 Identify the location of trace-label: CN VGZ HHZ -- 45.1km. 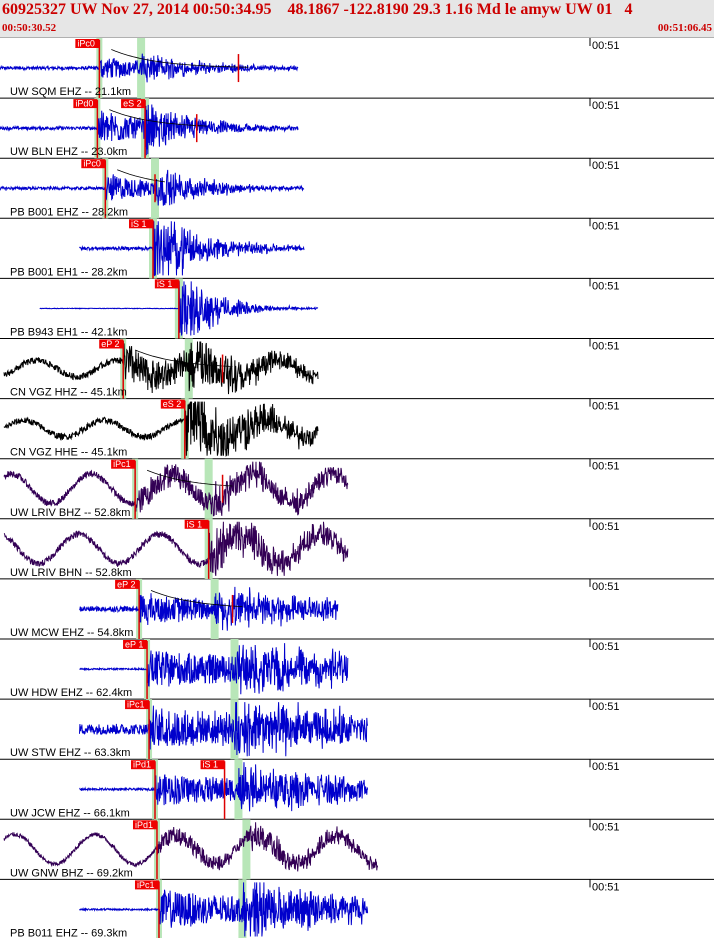
(68, 393).